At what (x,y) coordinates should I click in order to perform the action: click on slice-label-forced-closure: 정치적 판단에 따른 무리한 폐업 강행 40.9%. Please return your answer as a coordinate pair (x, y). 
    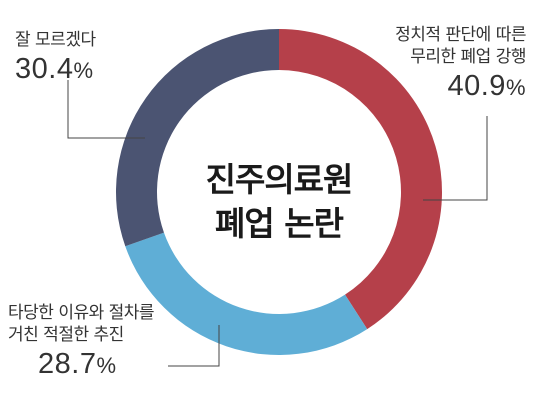
    Looking at the image, I should click on (460, 65).